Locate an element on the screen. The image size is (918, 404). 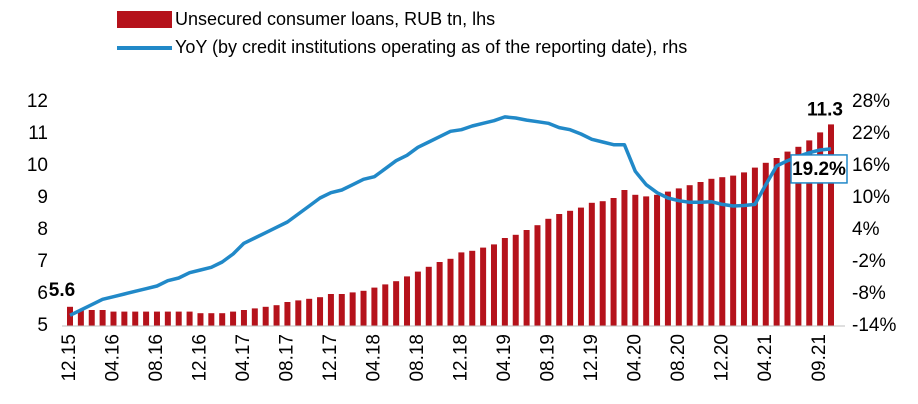
x-tick-label: 12.17 is located at coordinates (330, 358).